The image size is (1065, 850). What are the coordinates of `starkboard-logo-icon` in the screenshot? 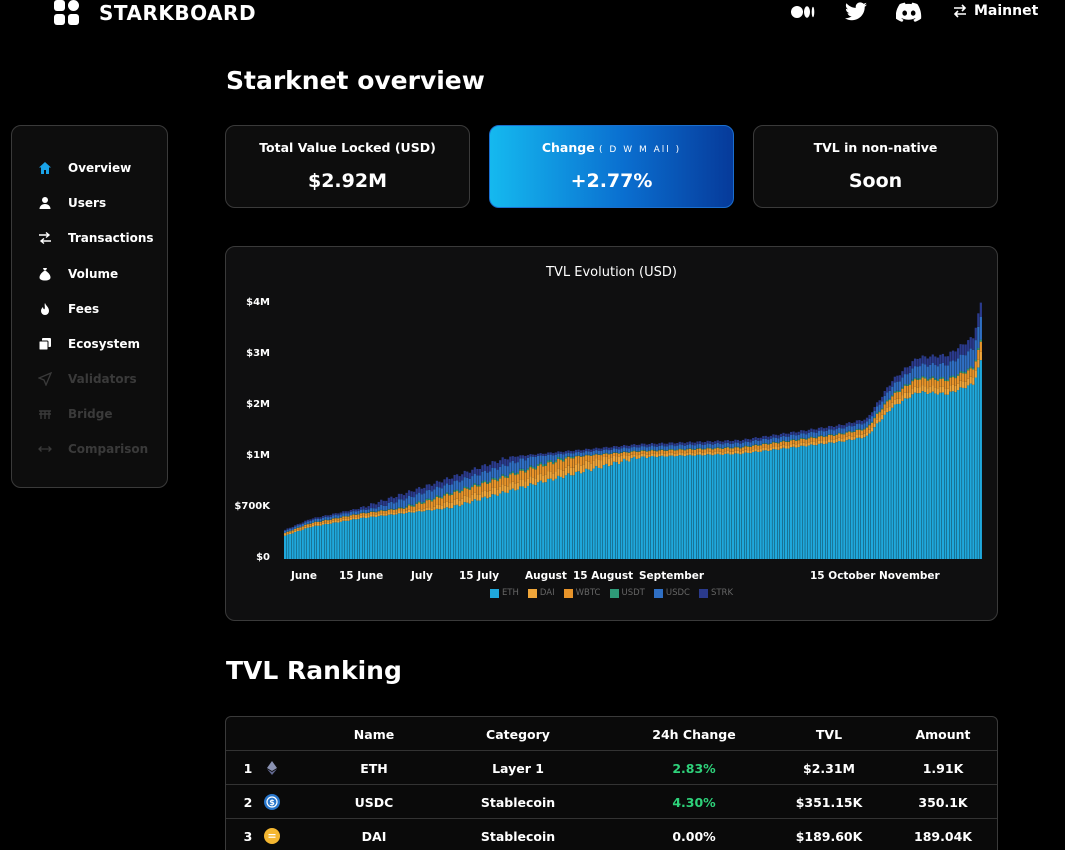 It's located at (67, 13).